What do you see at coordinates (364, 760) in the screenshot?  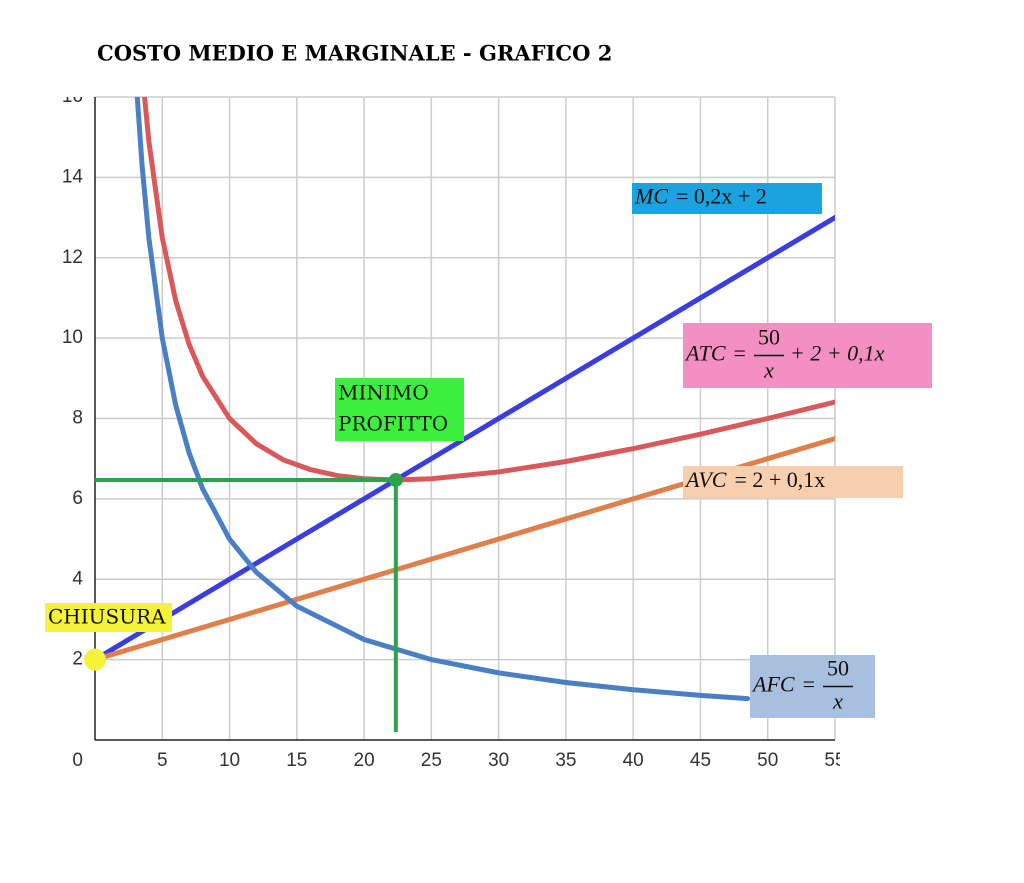 I see `x-tick-label: 20` at bounding box center [364, 760].